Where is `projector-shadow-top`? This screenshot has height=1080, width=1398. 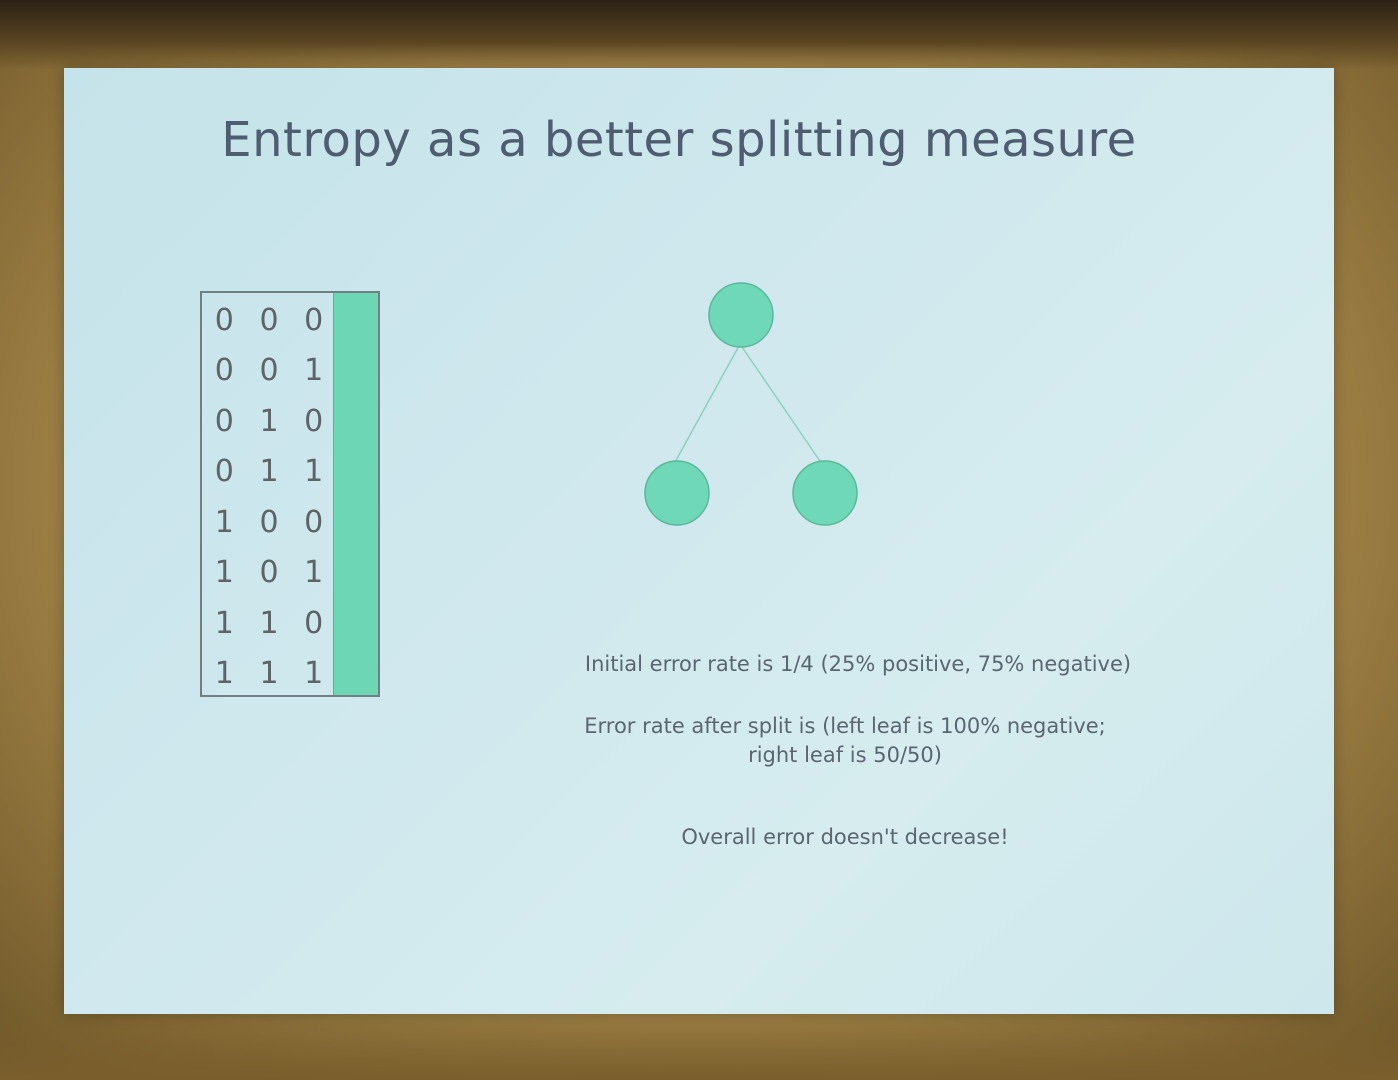 projector-shadow-top is located at coordinates (699, 35).